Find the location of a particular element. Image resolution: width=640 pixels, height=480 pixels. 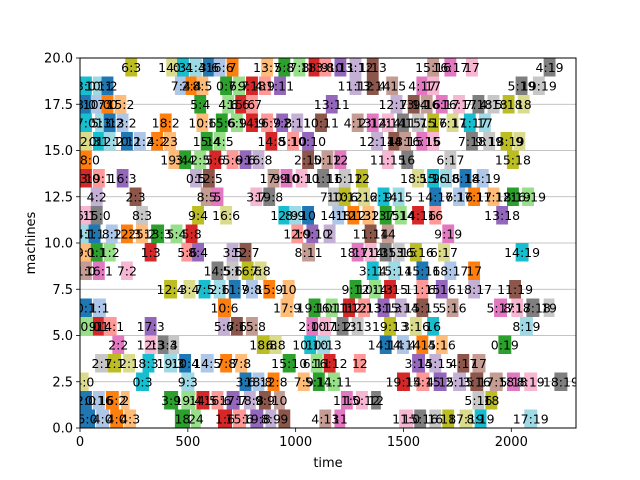

task-label: 3:0 is located at coordinates (86, 85).